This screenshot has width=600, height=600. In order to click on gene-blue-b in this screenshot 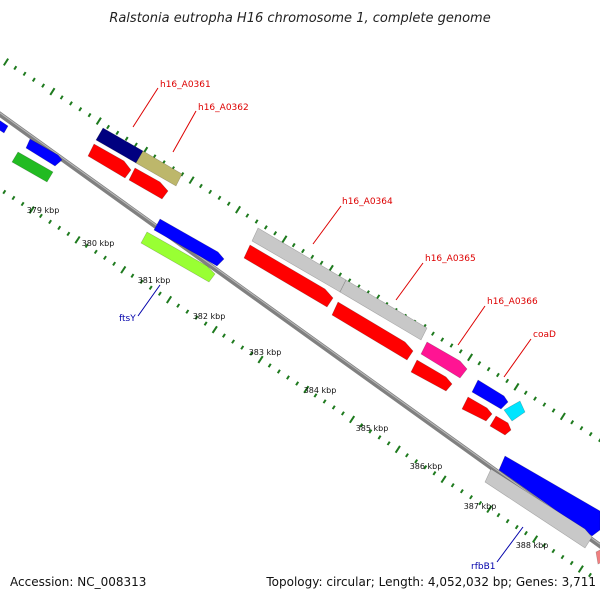, I will do `click(189, 242)`.